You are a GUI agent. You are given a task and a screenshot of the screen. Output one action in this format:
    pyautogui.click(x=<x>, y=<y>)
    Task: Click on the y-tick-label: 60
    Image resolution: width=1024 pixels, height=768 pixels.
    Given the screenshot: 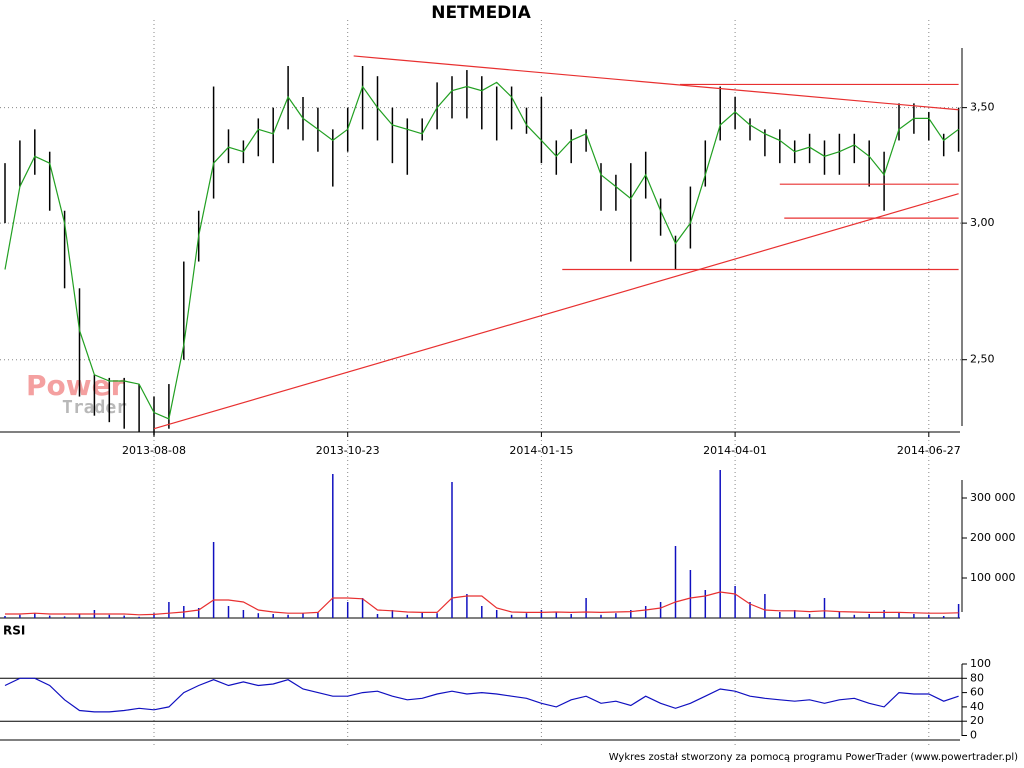 What is the action you would take?
    pyautogui.click(x=977, y=692)
    